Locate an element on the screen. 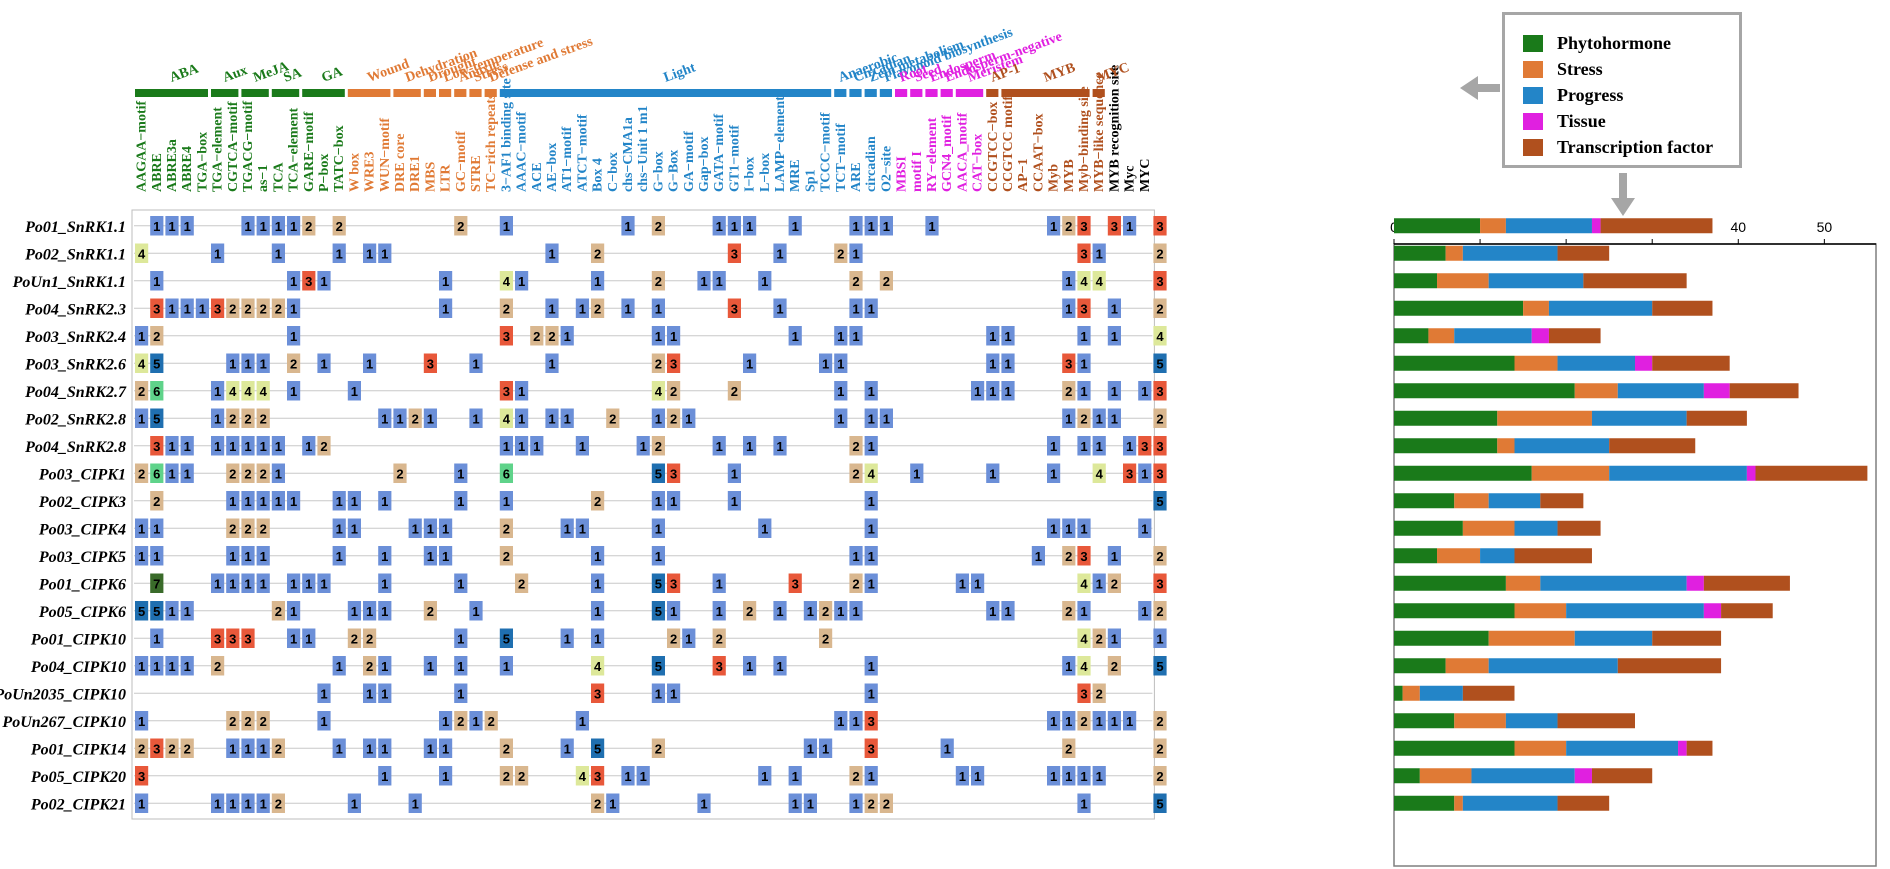  element-label: P−box is located at coordinates (324, 173).